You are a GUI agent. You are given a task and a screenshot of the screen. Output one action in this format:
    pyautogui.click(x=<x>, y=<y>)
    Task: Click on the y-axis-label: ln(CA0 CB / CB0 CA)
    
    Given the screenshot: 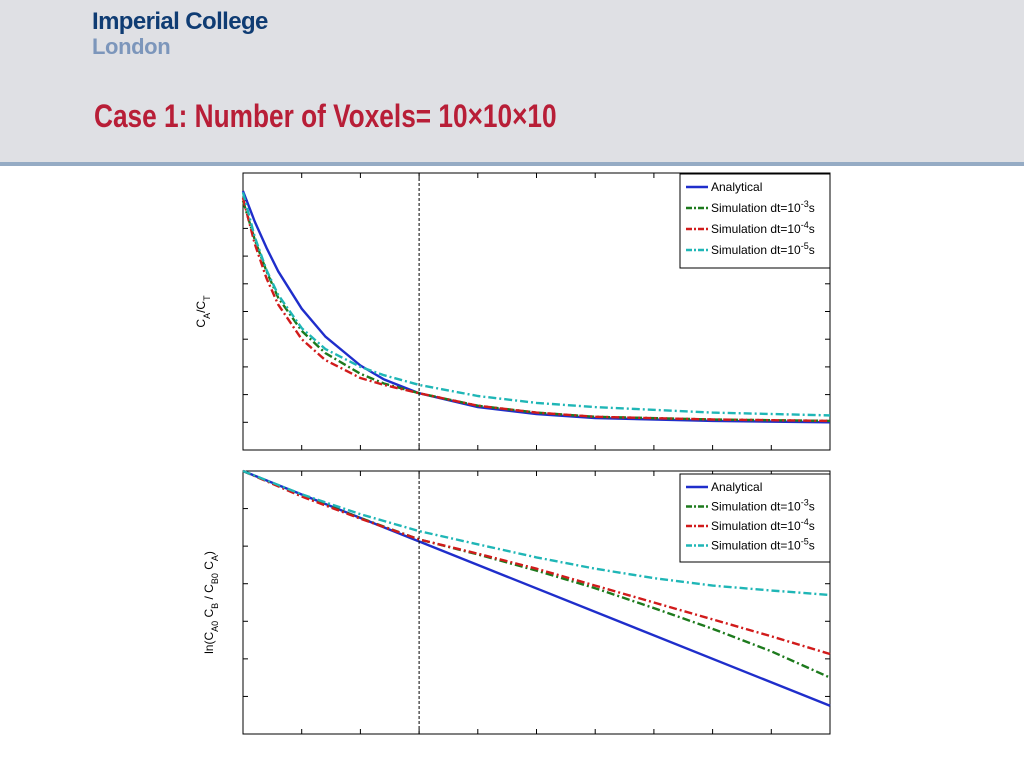 What is the action you would take?
    pyautogui.click(x=211, y=602)
    